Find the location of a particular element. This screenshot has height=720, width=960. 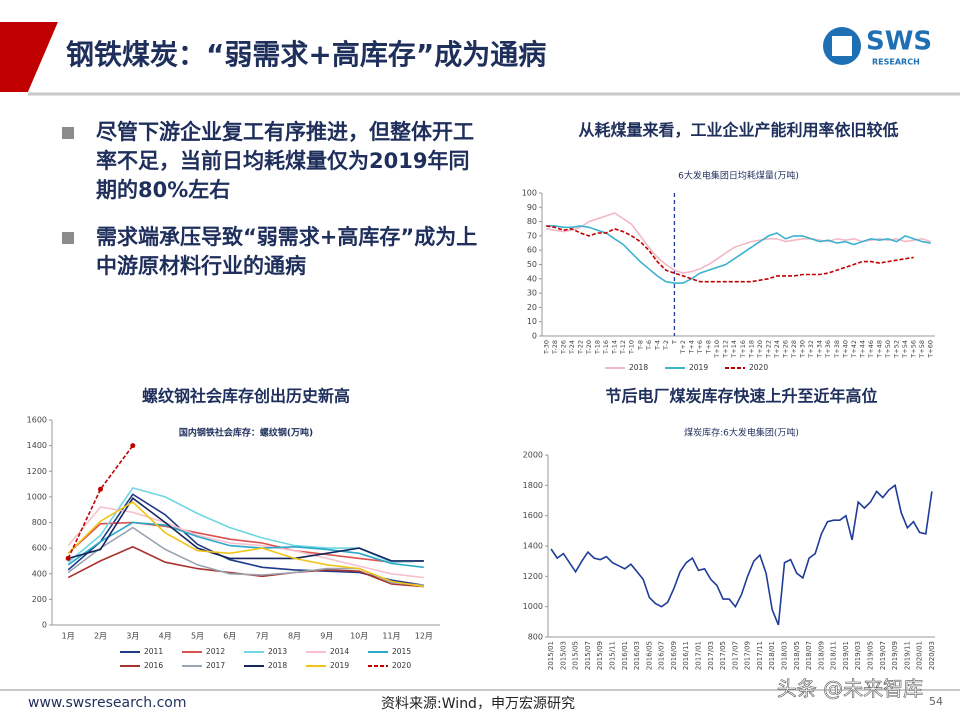

bullet: 需求端承压导致“弱需求+高库存”成为上中游原材料行业的通病 is located at coordinates (272, 252).